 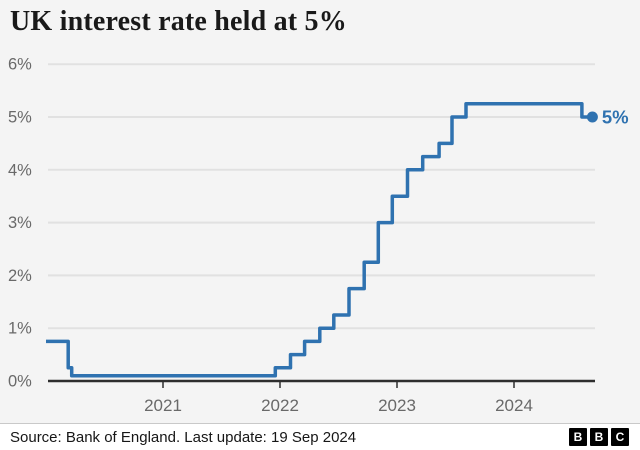 What do you see at coordinates (20, 65) in the screenshot?
I see `y-axis-label: 6%` at bounding box center [20, 65].